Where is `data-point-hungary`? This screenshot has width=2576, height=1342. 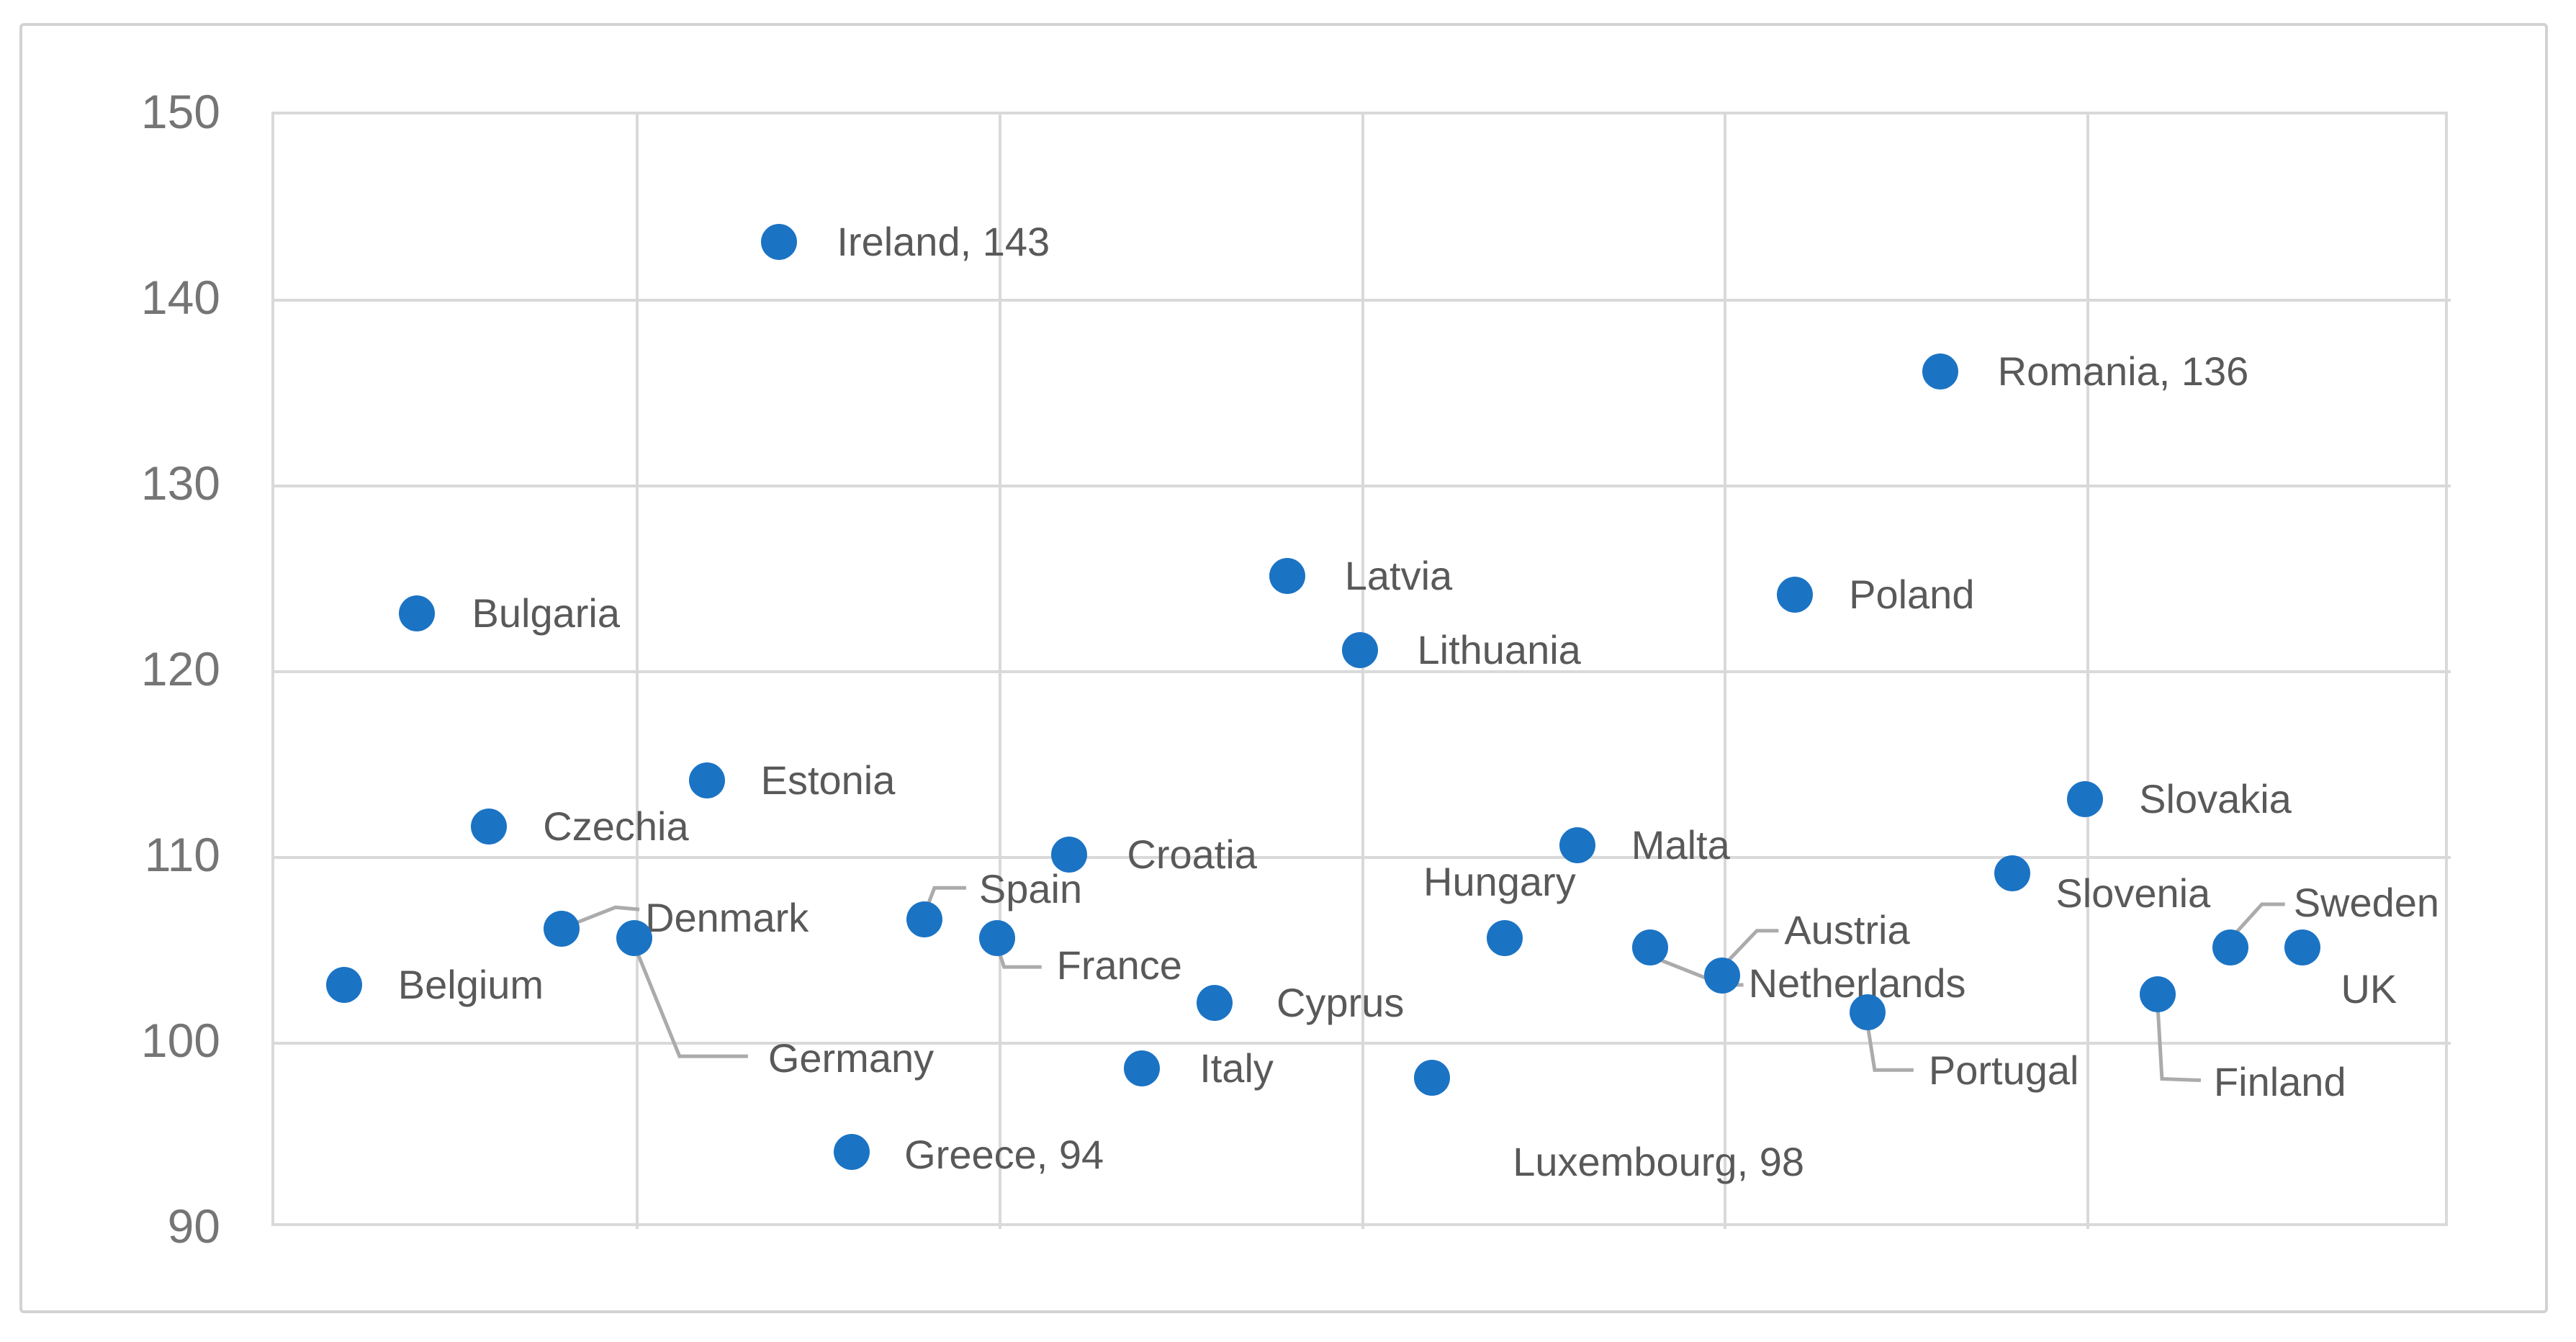 data-point-hungary is located at coordinates (1505, 938).